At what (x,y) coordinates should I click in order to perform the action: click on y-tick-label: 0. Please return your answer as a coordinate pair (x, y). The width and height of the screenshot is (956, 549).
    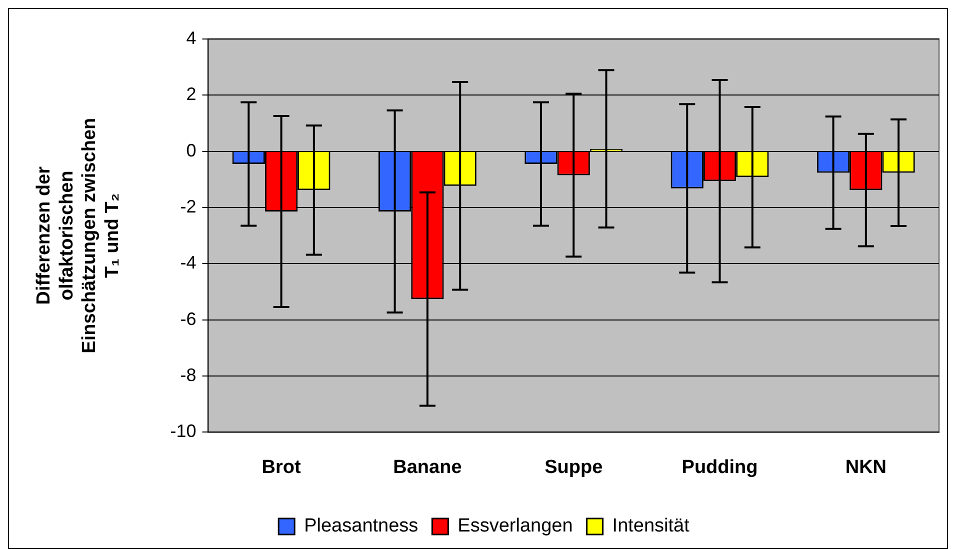
    Looking at the image, I should click on (191, 150).